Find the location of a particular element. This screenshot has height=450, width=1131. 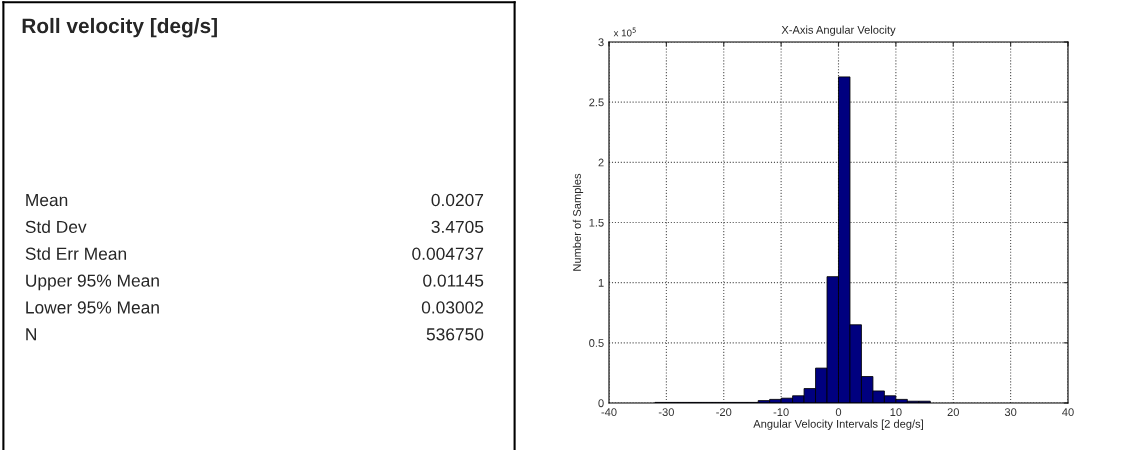

text: 536750 is located at coordinates (455, 334).